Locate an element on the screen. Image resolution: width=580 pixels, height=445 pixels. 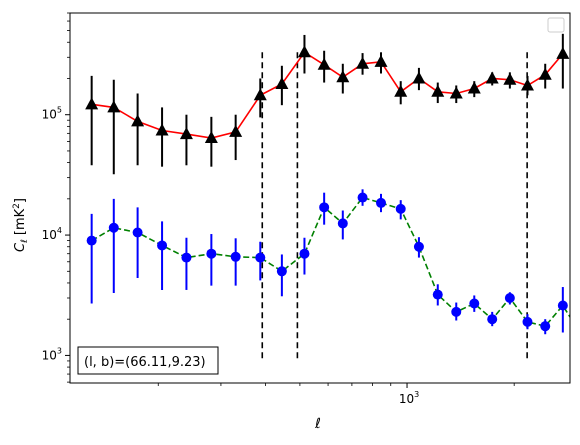
x-tick-label: 103 is located at coordinates (409, 398).